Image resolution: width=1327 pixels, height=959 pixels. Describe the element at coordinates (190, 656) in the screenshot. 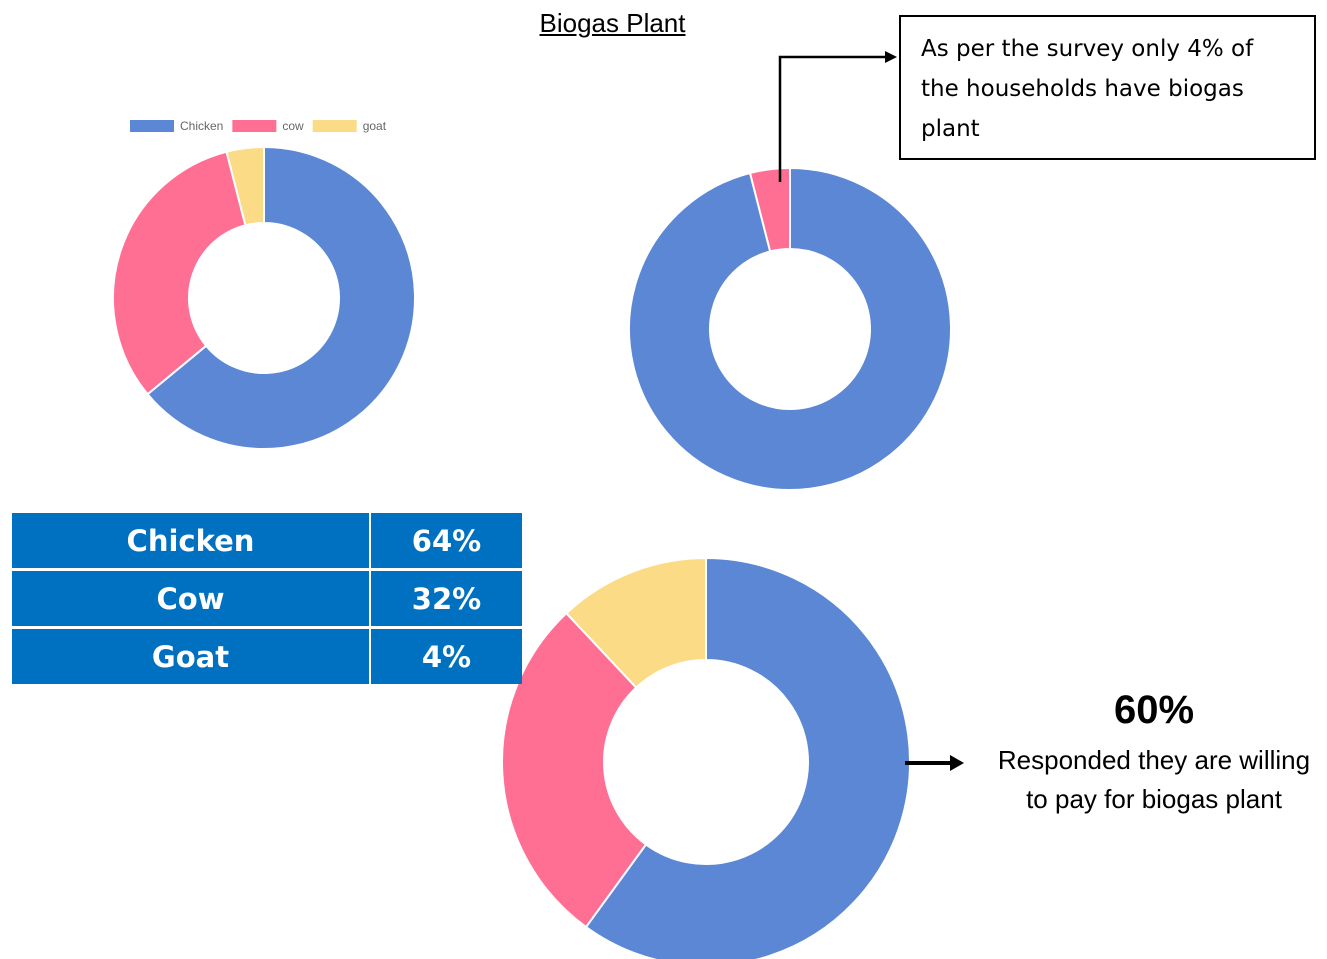

I see `cell: Goat` at that location.